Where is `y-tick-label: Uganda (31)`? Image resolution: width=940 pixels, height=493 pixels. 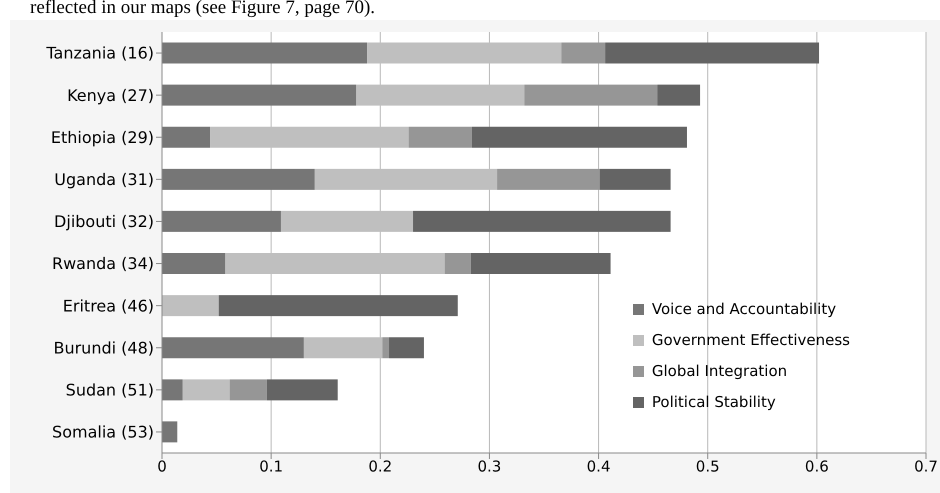 y-tick-label: Uganda (31) is located at coordinates (104, 180).